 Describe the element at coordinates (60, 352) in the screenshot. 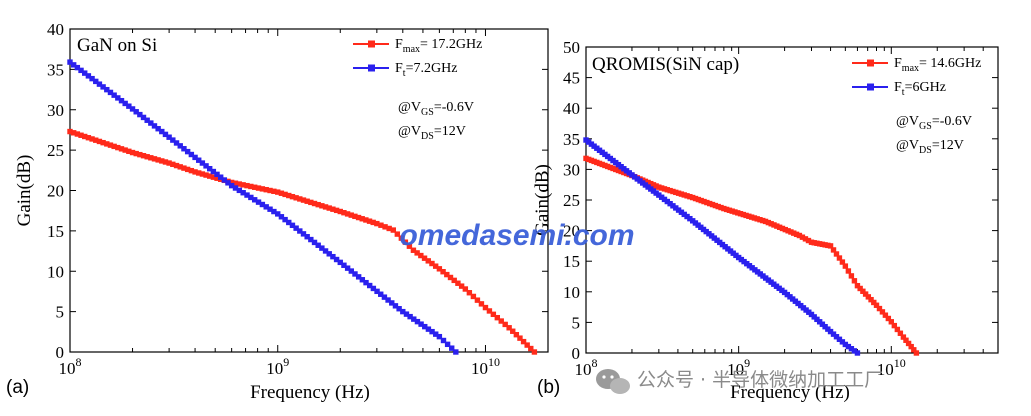

I see `y-tick-label: 0` at that location.